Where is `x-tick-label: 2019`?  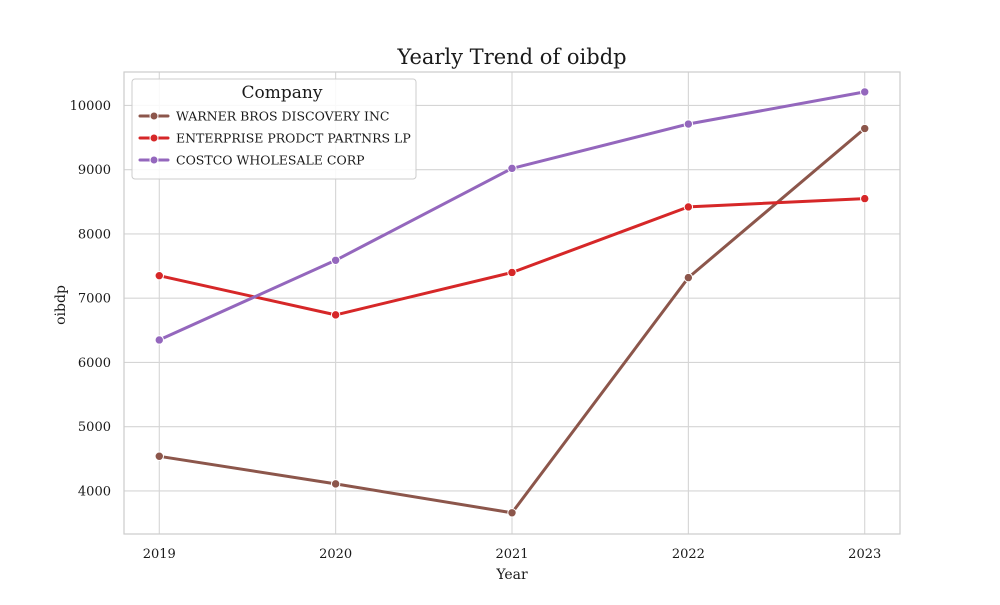
x-tick-label: 2019 is located at coordinates (159, 554).